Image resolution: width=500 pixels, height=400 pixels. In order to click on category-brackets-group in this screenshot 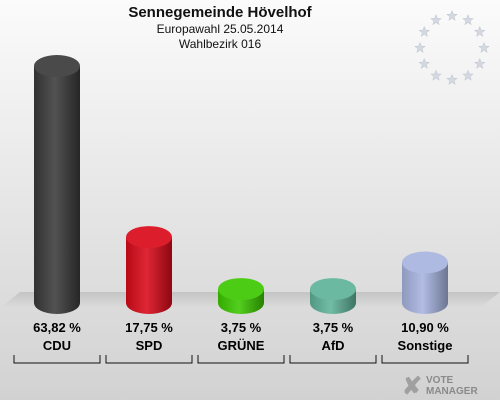, I will do `click(241, 359)`.